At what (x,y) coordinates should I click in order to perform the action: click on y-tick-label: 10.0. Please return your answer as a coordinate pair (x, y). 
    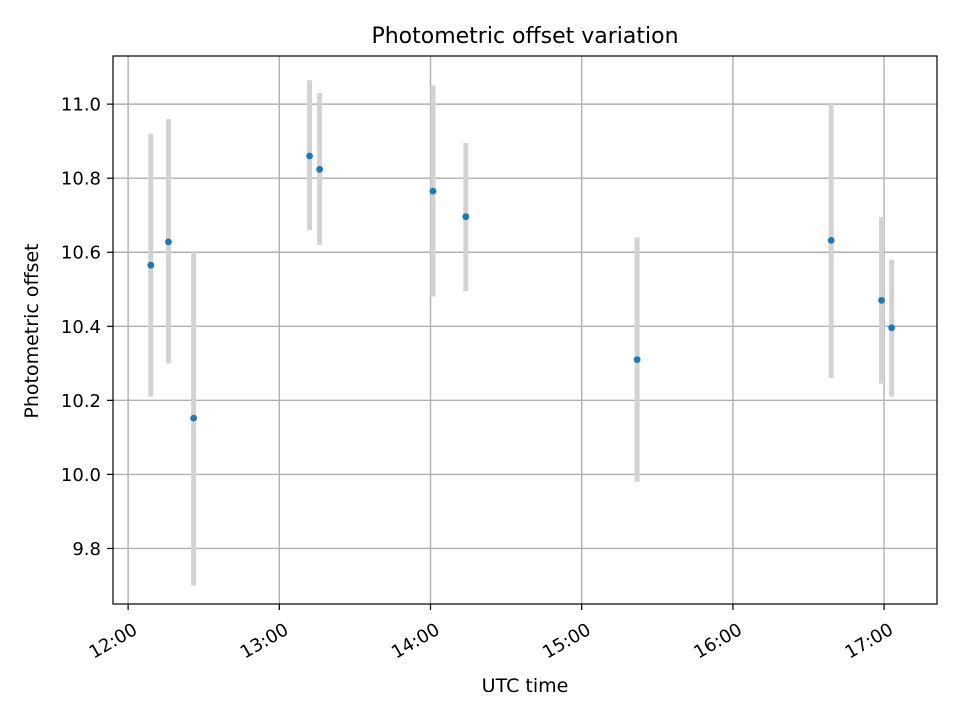
    Looking at the image, I should click on (81, 475).